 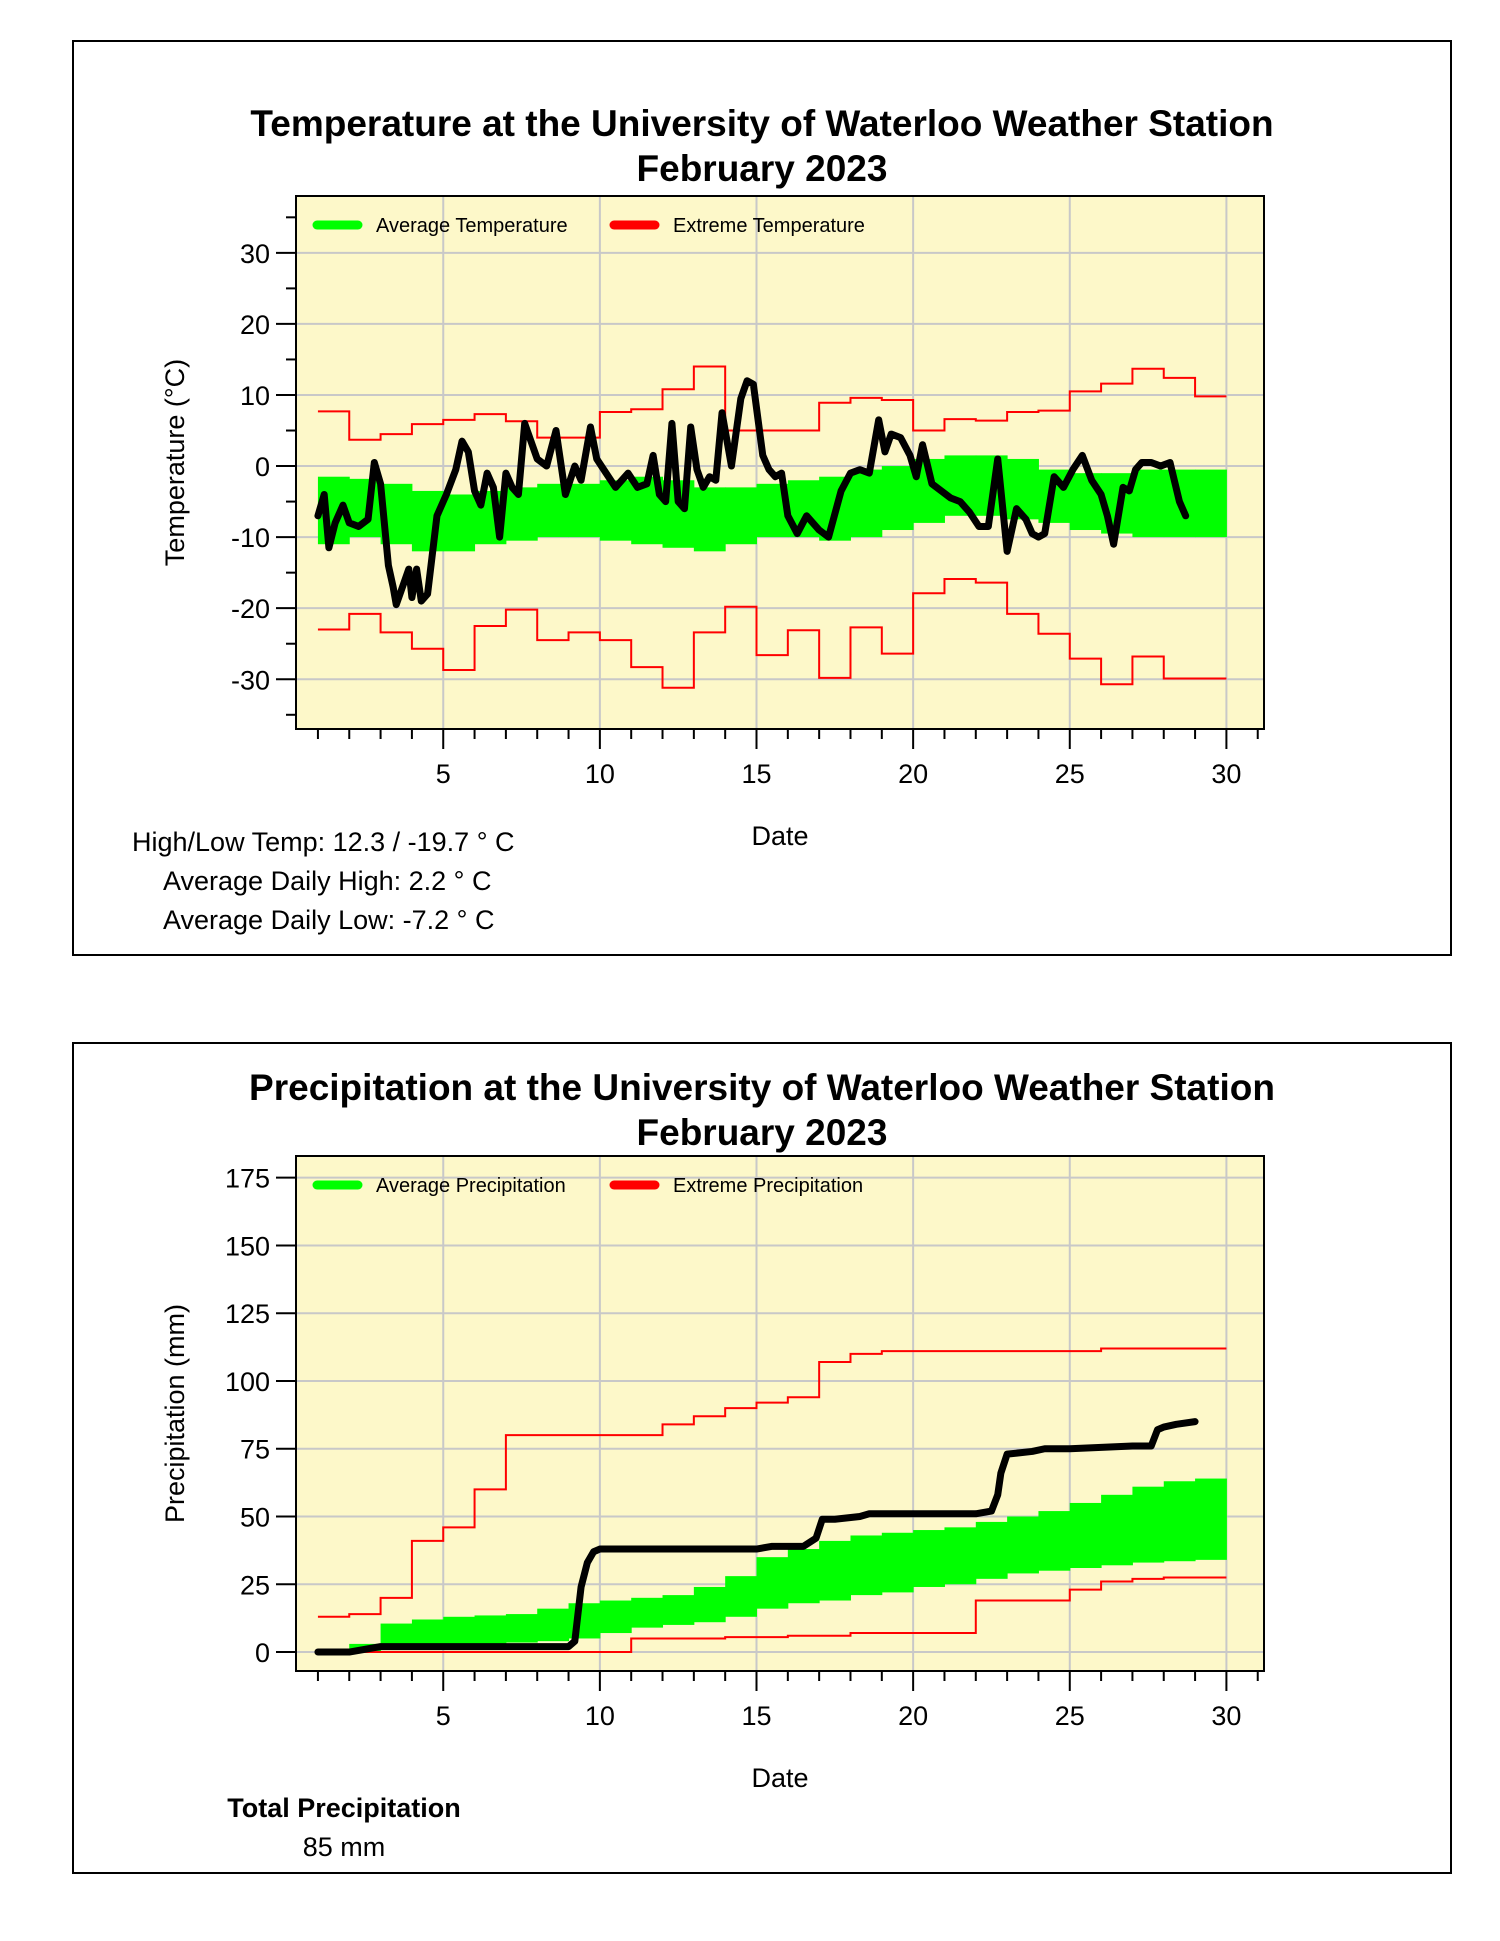 What do you see at coordinates (175, 1413) in the screenshot?
I see `y-axis-label: Precipitation (mm)` at bounding box center [175, 1413].